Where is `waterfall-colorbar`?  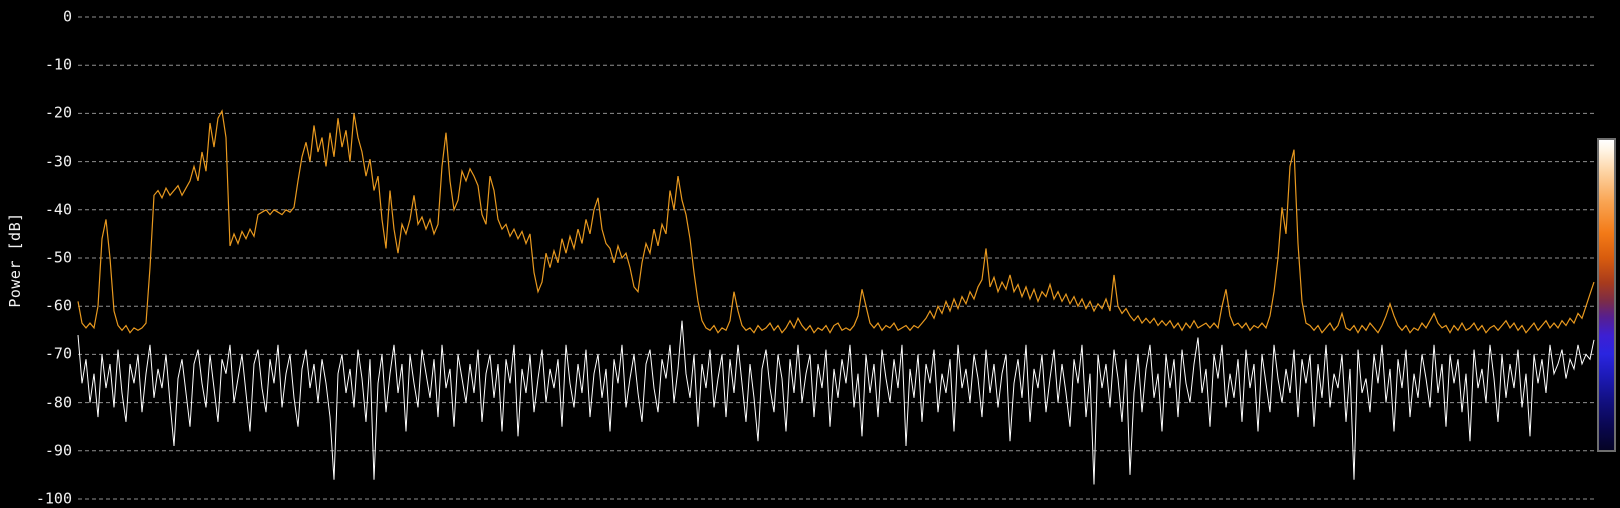 waterfall-colorbar is located at coordinates (1606, 295).